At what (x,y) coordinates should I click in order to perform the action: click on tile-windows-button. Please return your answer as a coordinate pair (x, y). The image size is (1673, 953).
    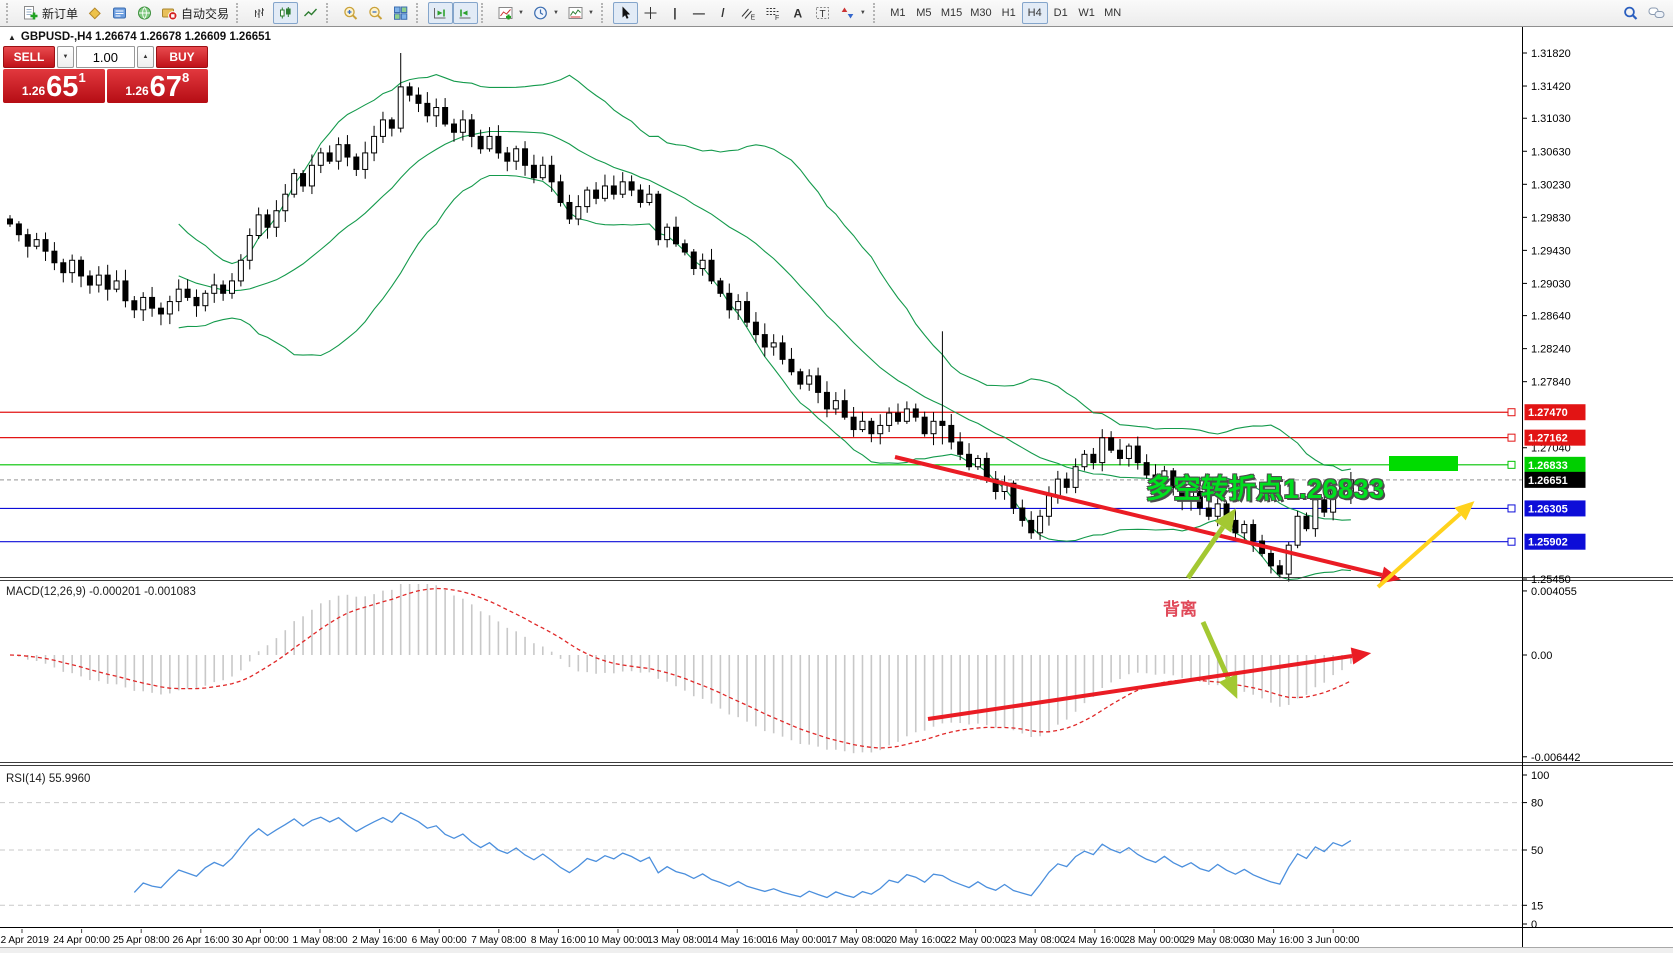
    Looking at the image, I should click on (400, 13).